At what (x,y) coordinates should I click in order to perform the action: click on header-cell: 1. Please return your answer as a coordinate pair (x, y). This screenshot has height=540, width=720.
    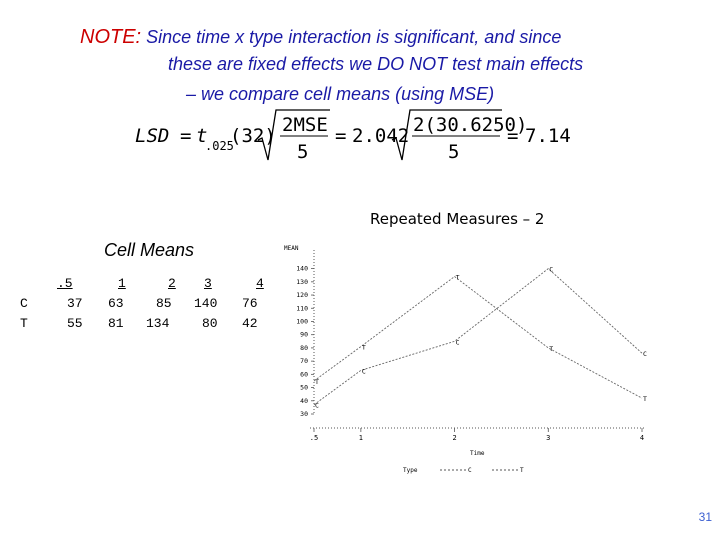
    Looking at the image, I should click on (122, 283).